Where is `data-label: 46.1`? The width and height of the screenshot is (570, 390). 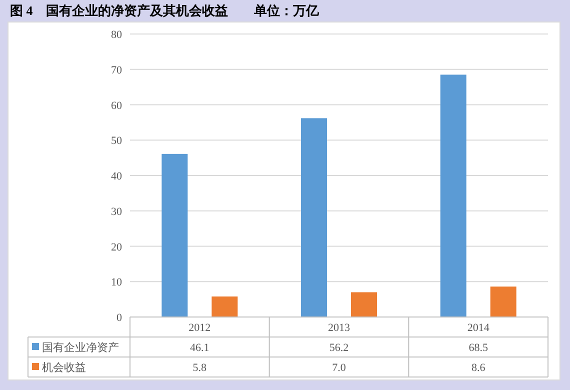 data-label: 46.1 is located at coordinates (200, 348).